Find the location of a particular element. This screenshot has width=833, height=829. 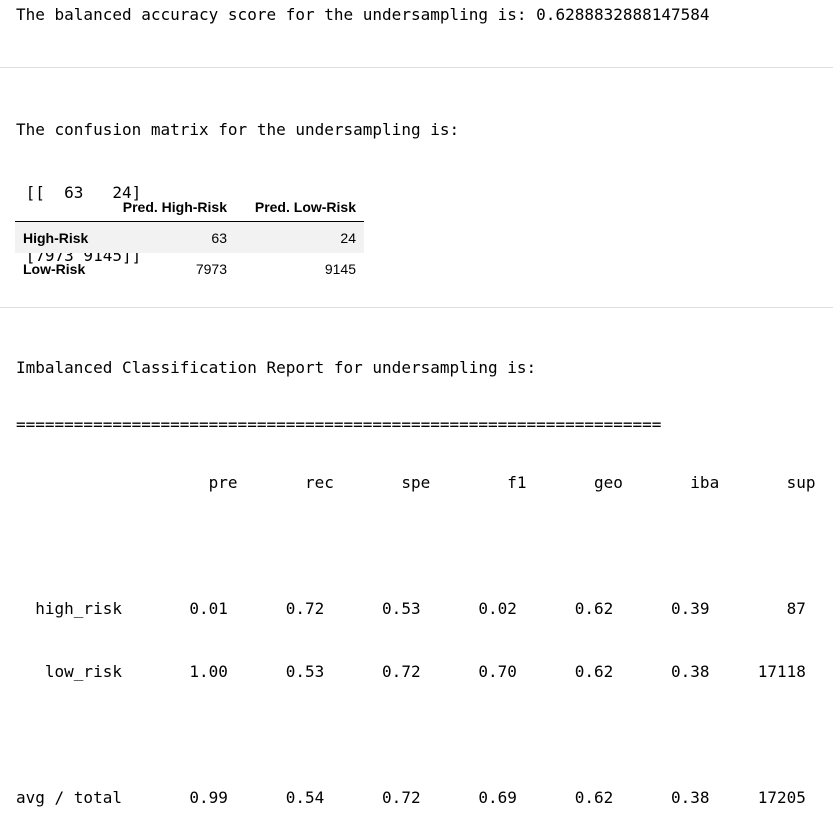

table-row: Low-Risk 7973 9145 is located at coordinates (189, 268).